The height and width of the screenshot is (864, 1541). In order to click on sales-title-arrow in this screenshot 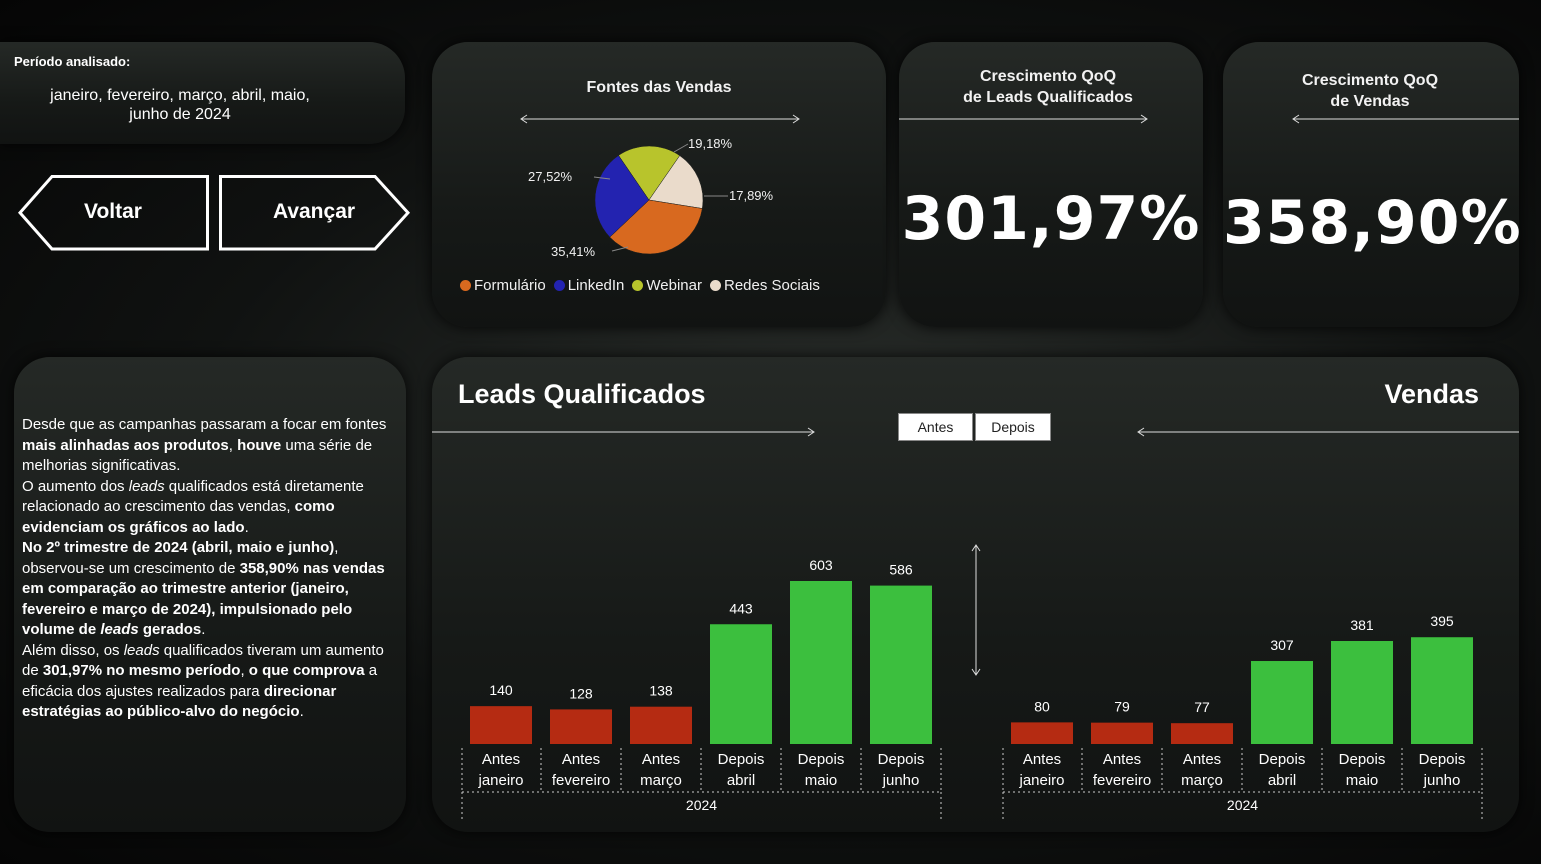, I will do `click(1328, 432)`.